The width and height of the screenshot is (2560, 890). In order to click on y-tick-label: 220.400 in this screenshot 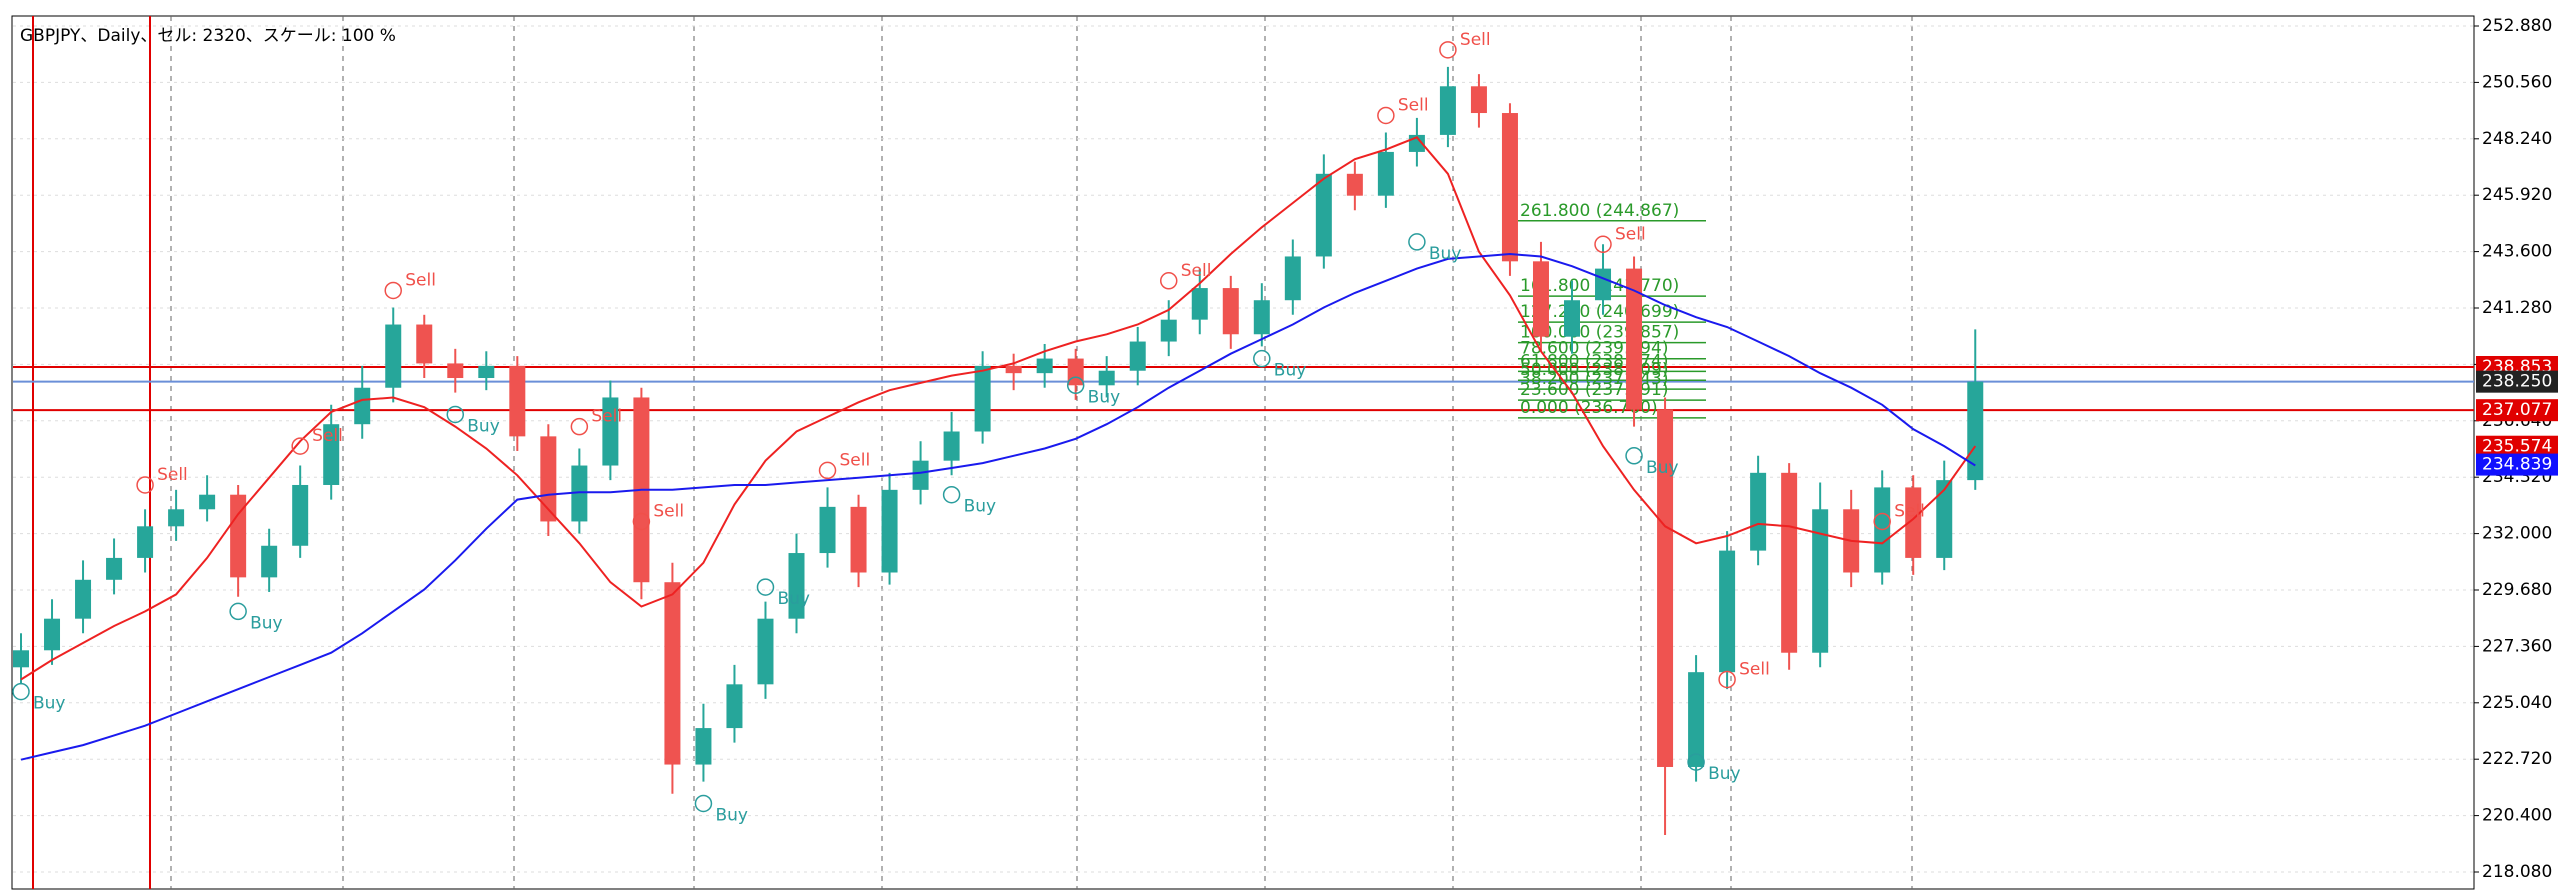, I will do `click(2517, 816)`.